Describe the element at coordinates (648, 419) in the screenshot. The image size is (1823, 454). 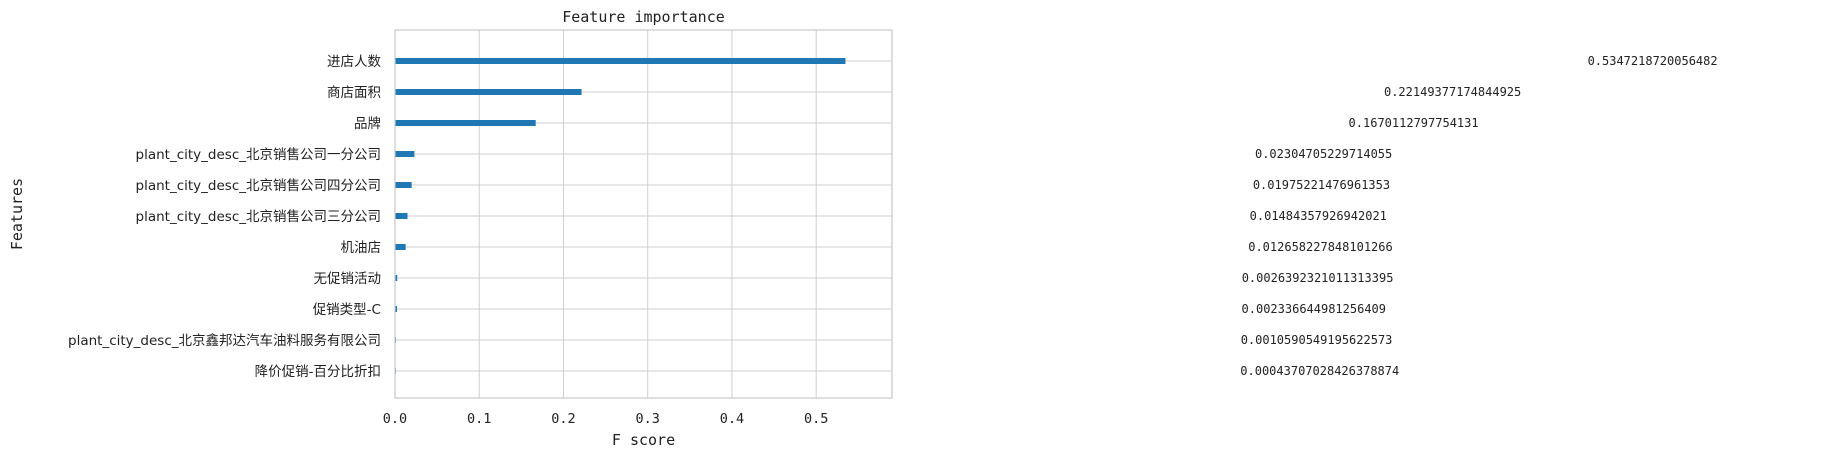
I see `x-tick-label: 0.3` at that location.